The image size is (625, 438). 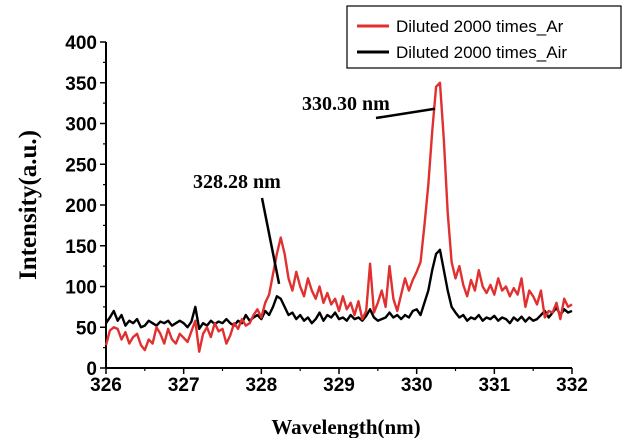 What do you see at coordinates (270, 241) in the screenshot?
I see `annotation-leader-line` at bounding box center [270, 241].